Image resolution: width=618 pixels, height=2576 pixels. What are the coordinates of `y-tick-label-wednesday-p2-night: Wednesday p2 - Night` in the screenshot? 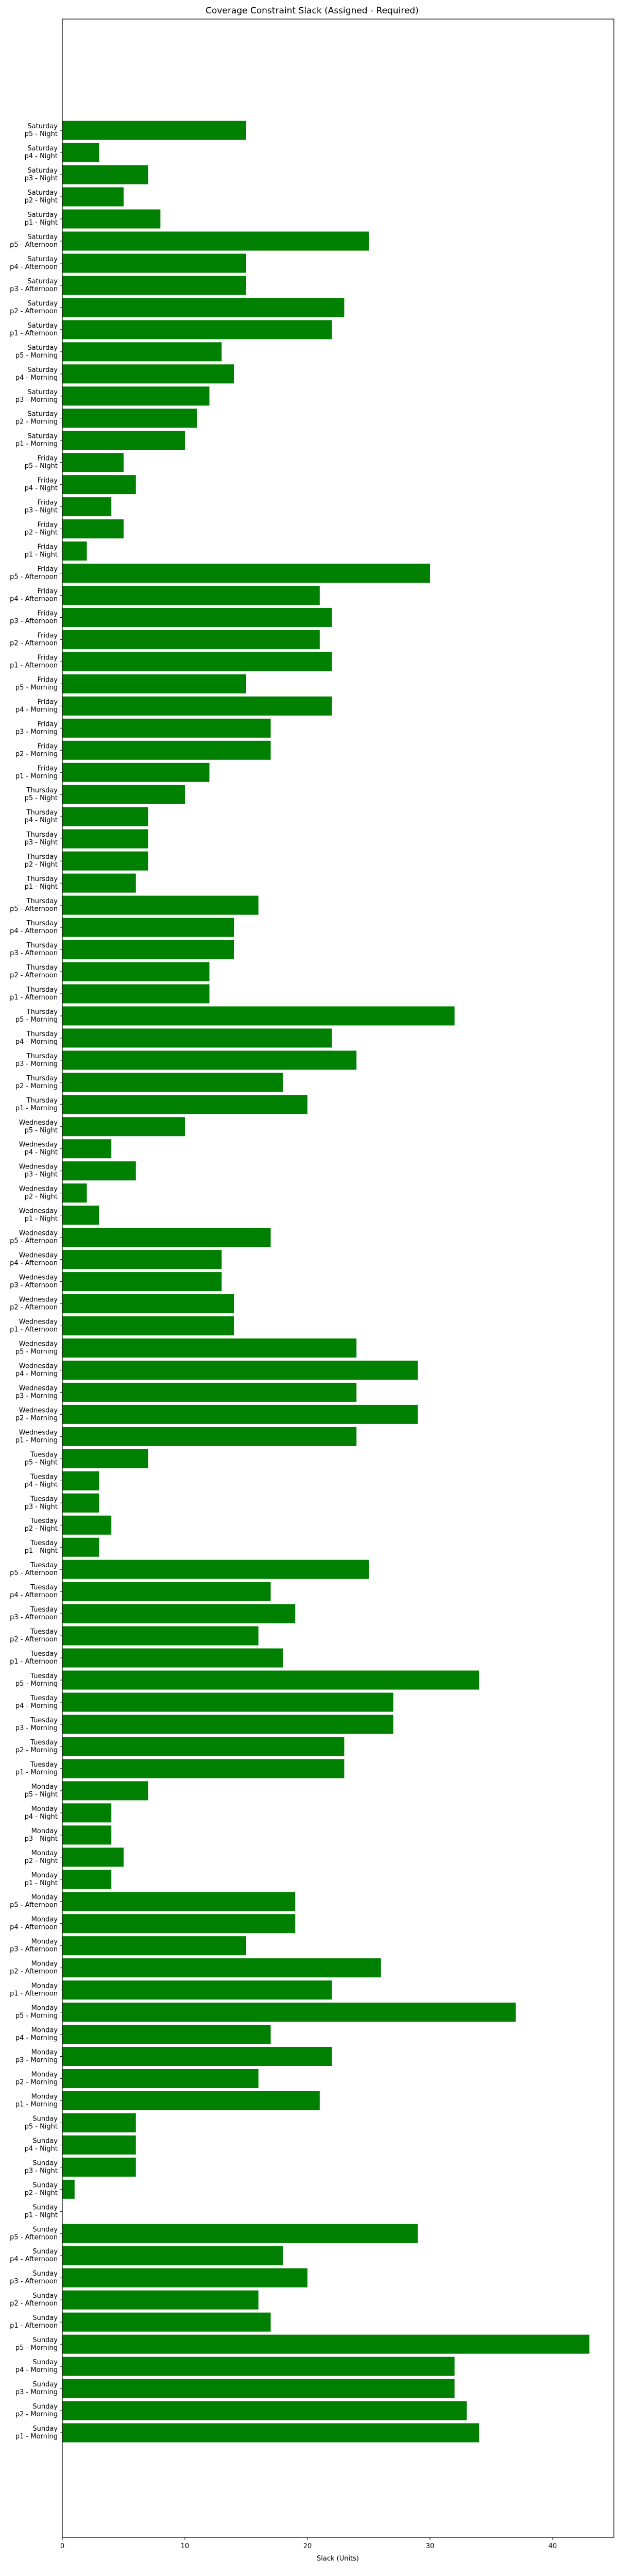 It's located at (38, 1193).